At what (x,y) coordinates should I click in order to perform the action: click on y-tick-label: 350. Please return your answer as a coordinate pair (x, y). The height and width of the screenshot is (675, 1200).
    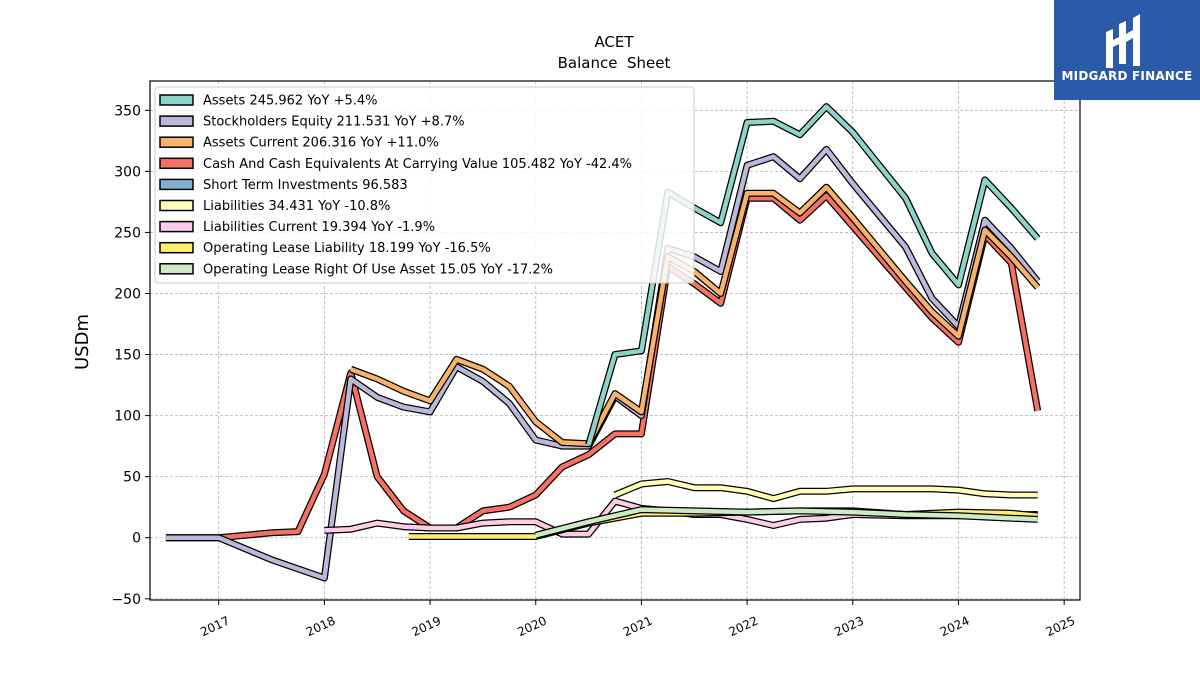
    Looking at the image, I should click on (127, 111).